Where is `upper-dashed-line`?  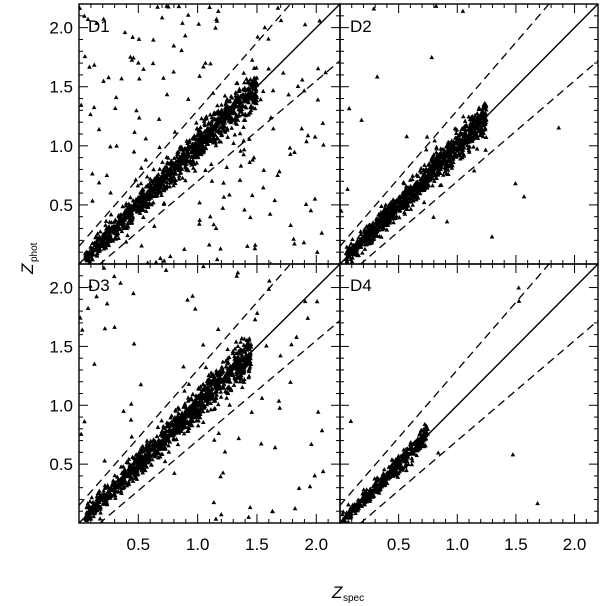
upper-dashed-line is located at coordinates (445, 125).